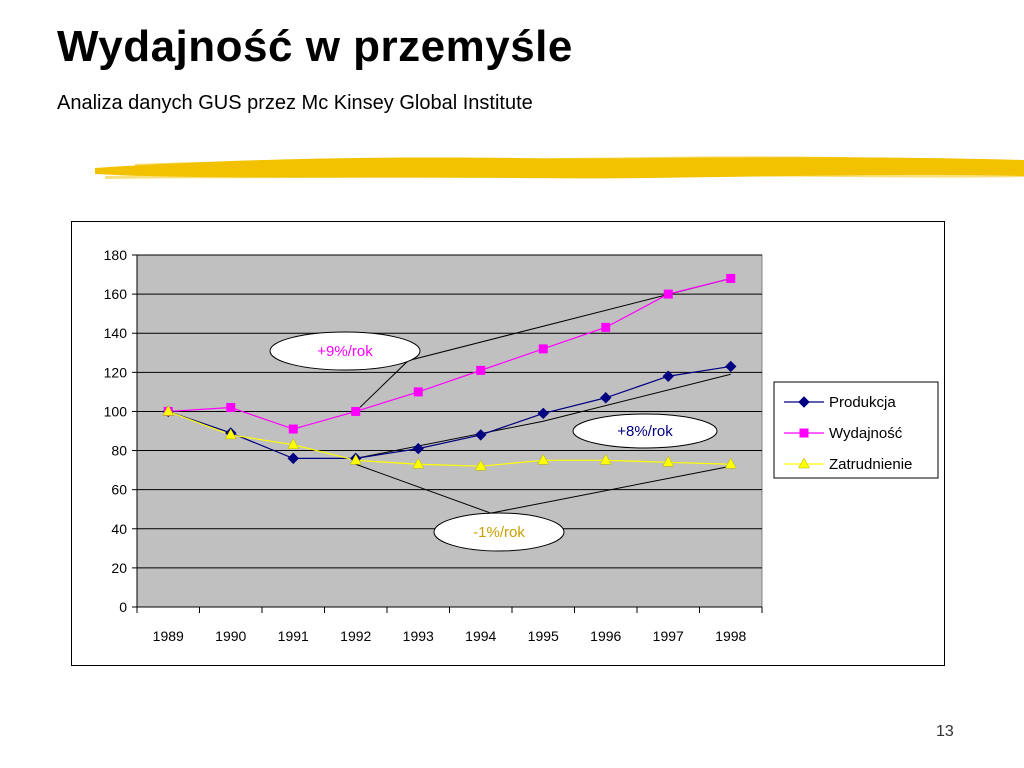 The image size is (1024, 768). I want to click on callout-label: +9%/rok, so click(345, 351).